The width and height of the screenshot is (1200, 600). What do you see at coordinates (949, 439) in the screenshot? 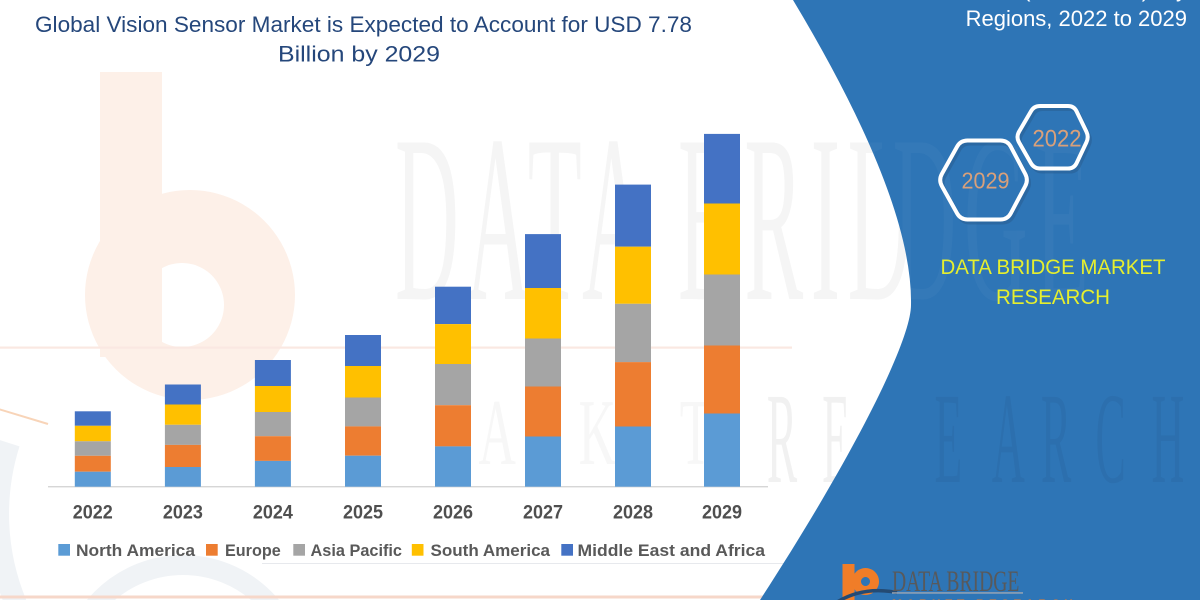
I see `svg-text: E` at bounding box center [949, 439].